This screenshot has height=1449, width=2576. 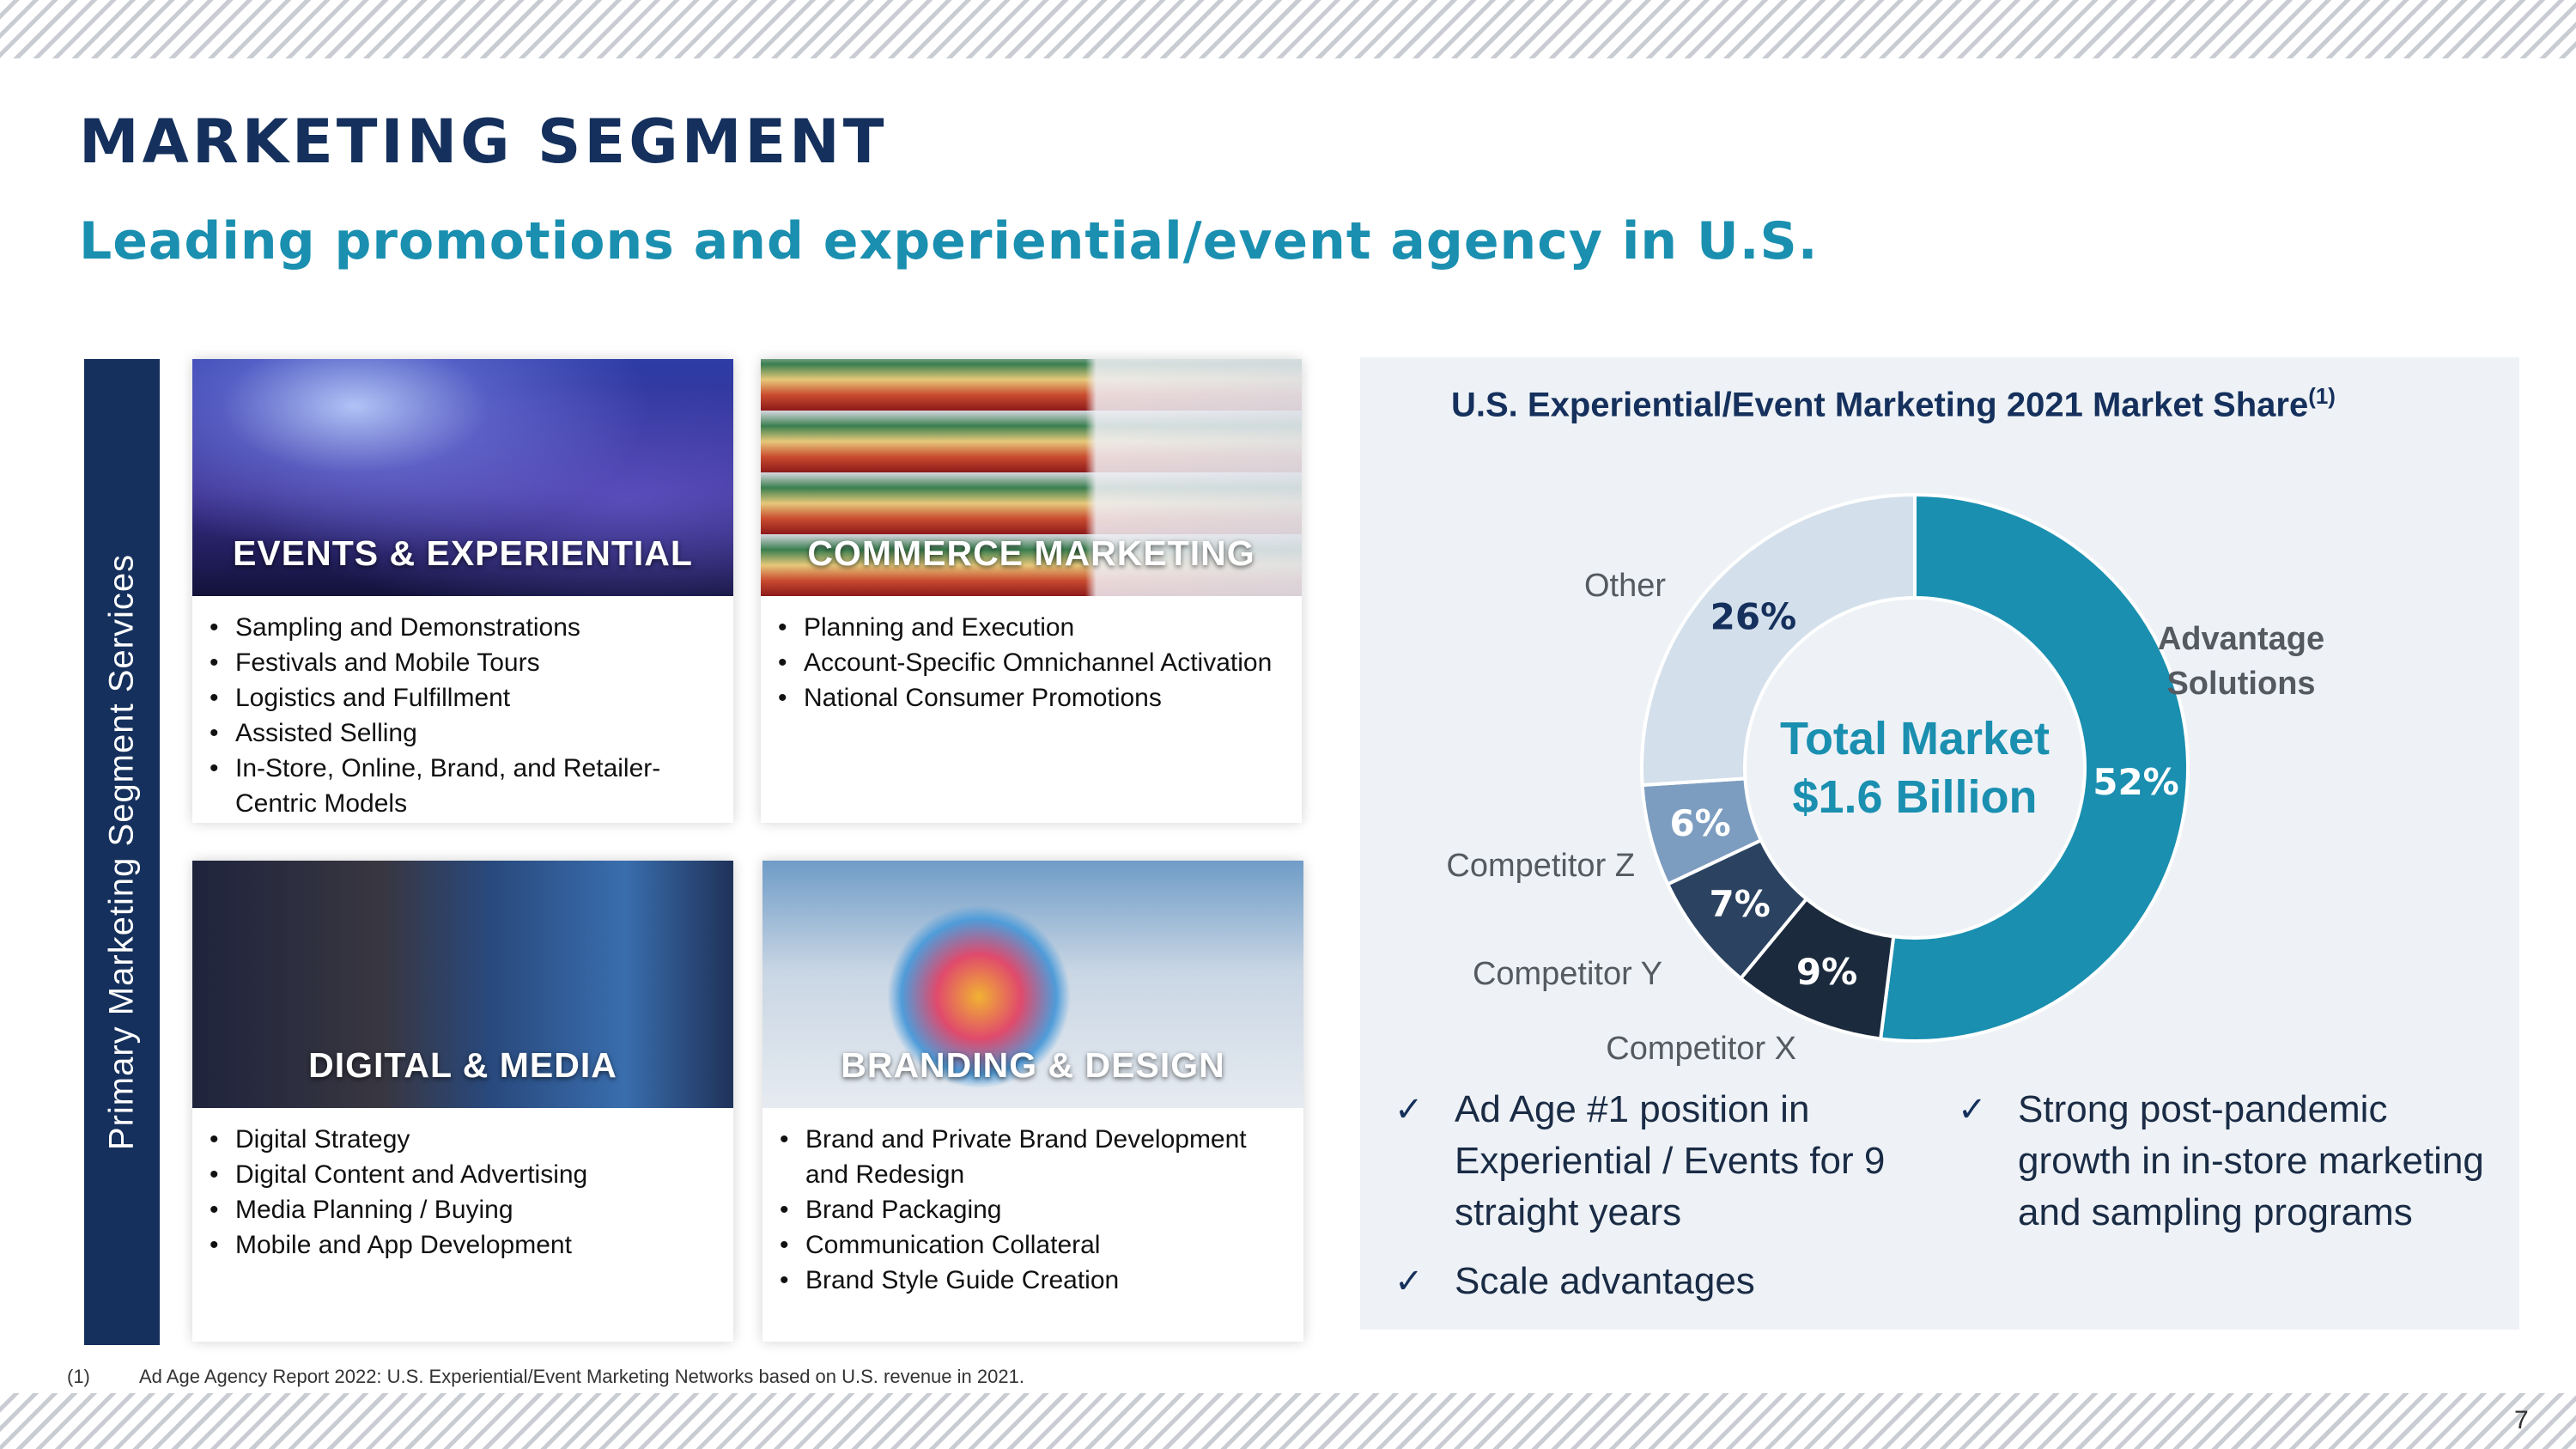 What do you see at coordinates (78, 1376) in the screenshot?
I see `footnote-number: (1)` at bounding box center [78, 1376].